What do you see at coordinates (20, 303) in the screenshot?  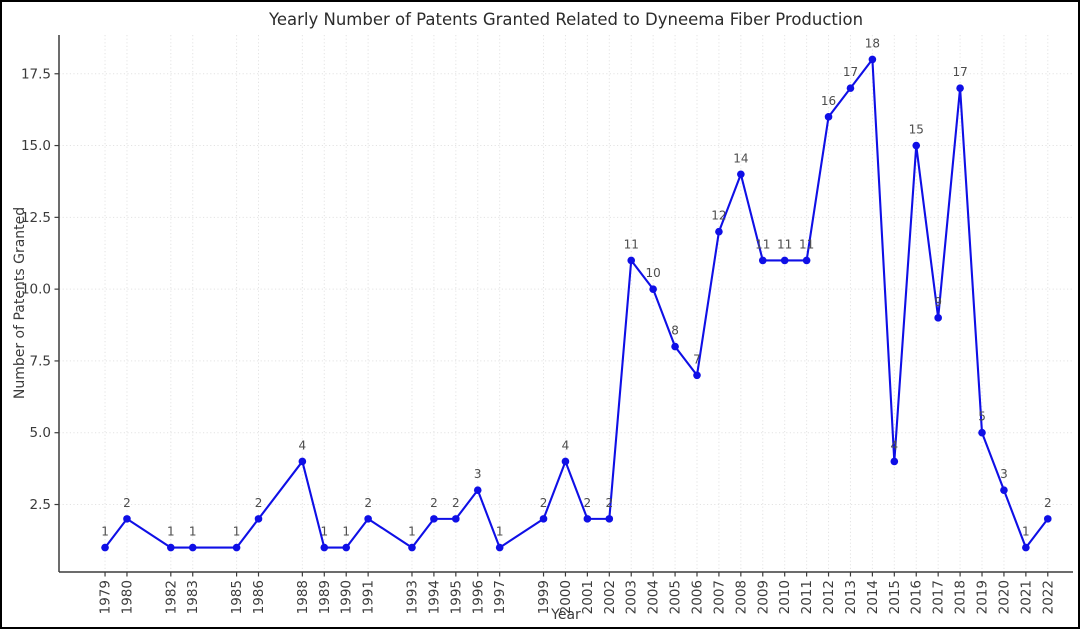 I see `y-axis-label: Number of Patents Granted` at bounding box center [20, 303].